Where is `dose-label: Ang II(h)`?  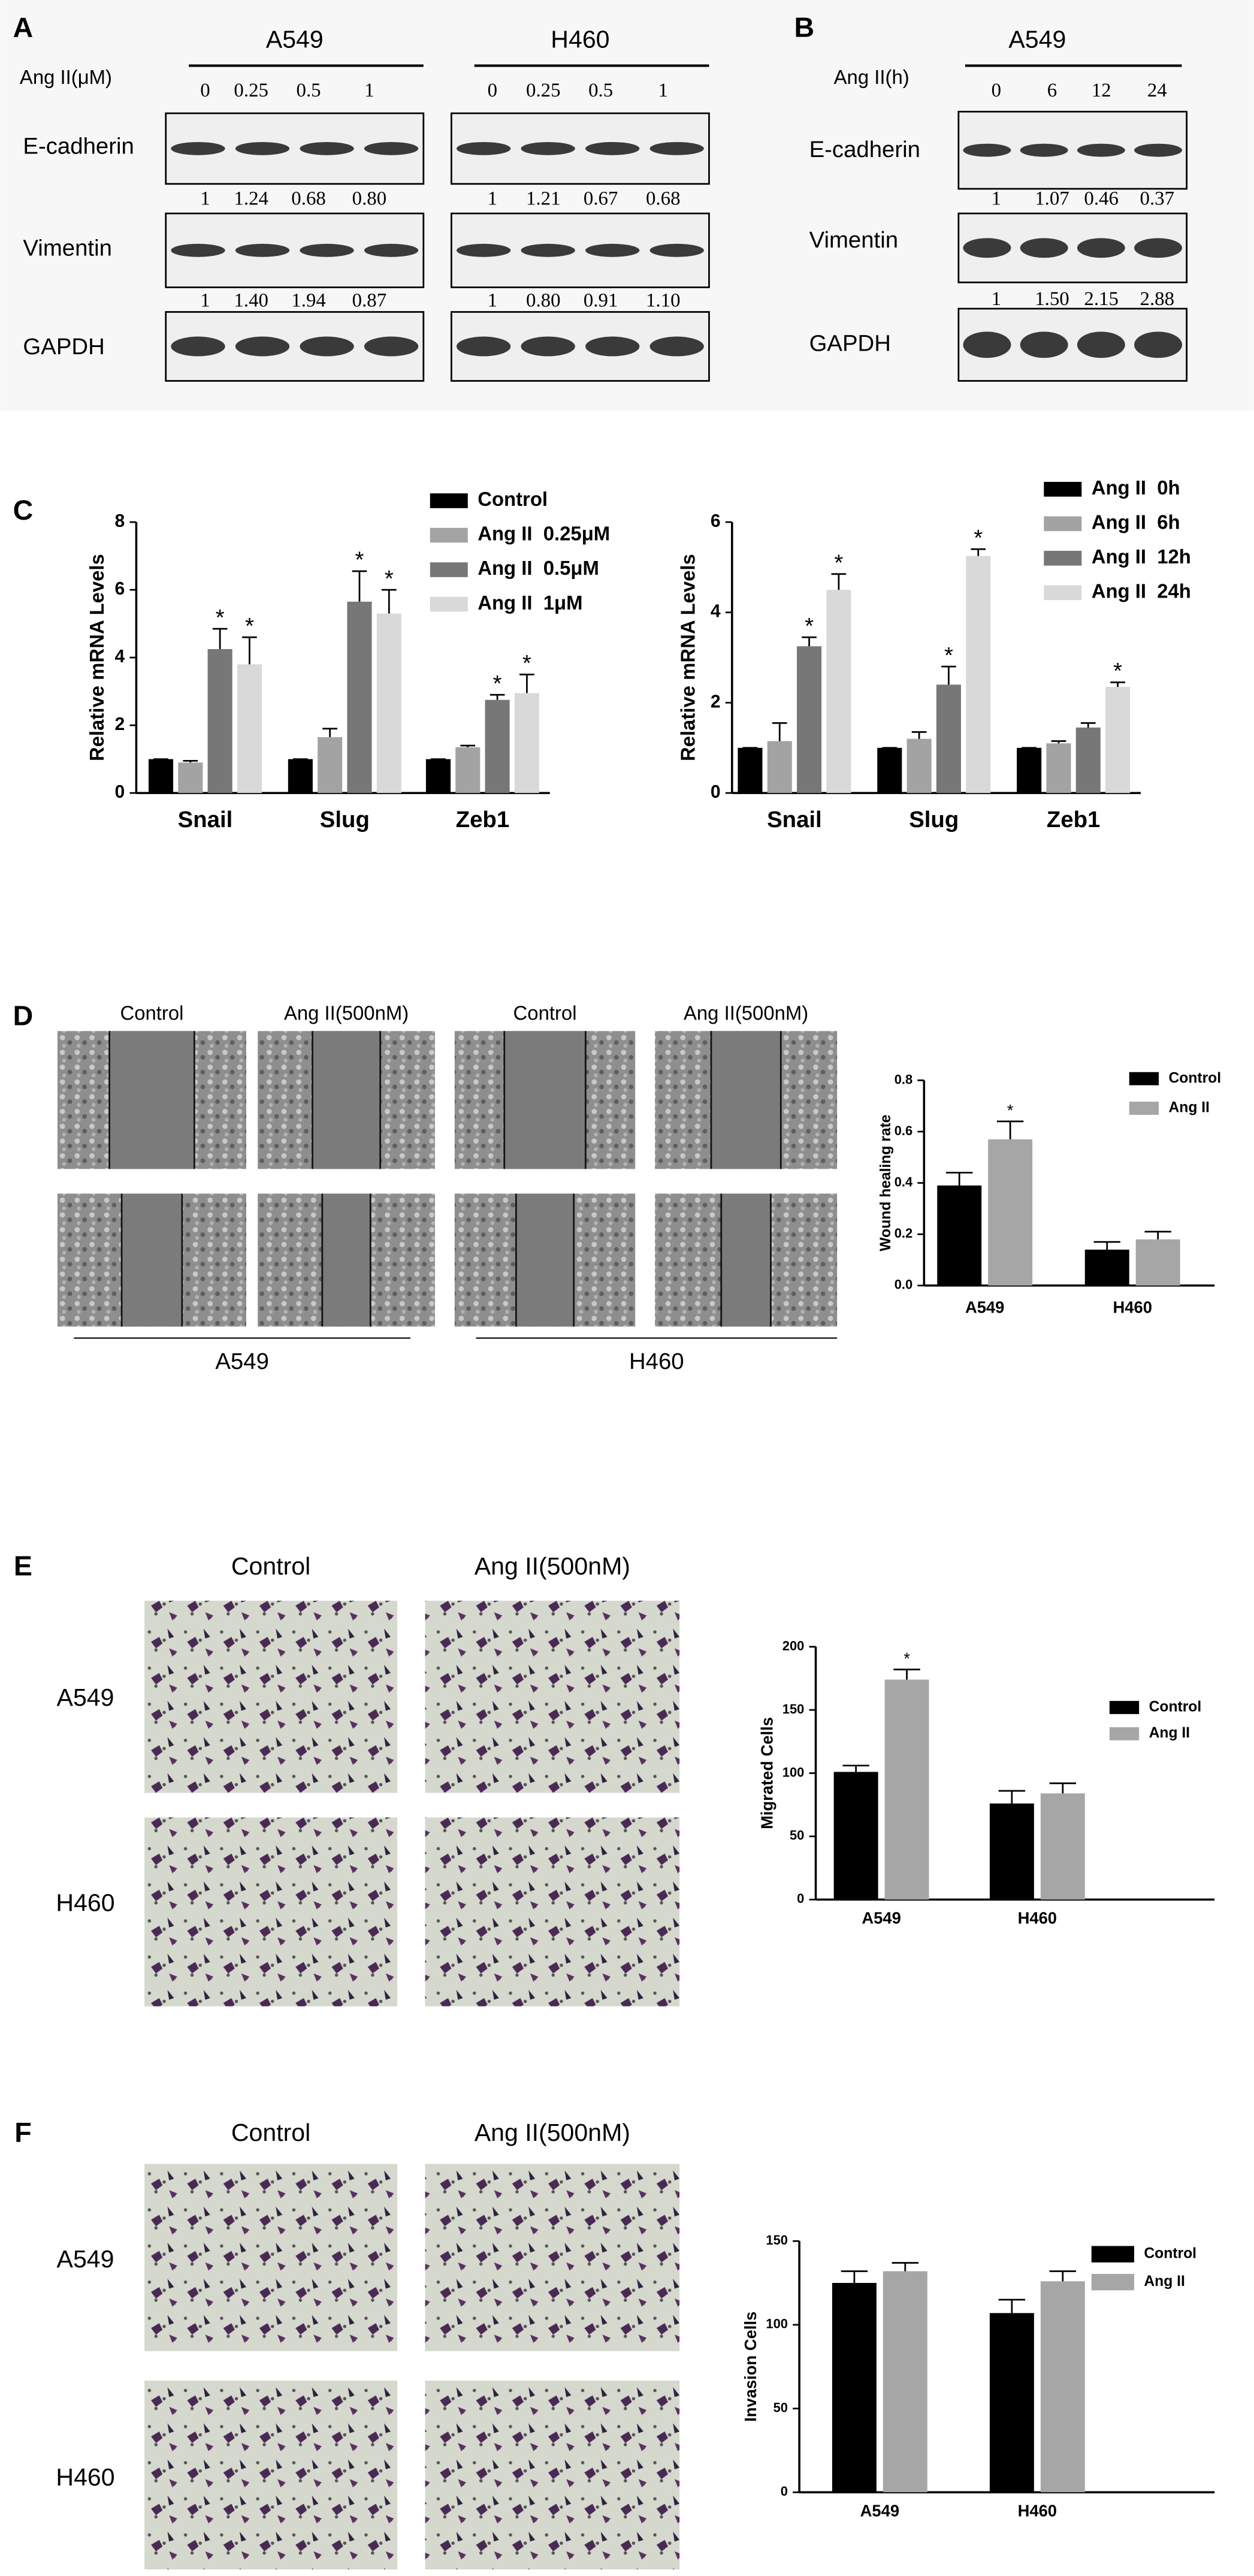 dose-label: Ang II(h) is located at coordinates (871, 77).